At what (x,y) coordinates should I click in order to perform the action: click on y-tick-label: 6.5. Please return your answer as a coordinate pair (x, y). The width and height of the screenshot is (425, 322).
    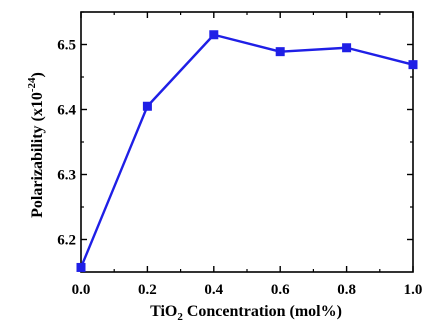
    Looking at the image, I should click on (66, 46).